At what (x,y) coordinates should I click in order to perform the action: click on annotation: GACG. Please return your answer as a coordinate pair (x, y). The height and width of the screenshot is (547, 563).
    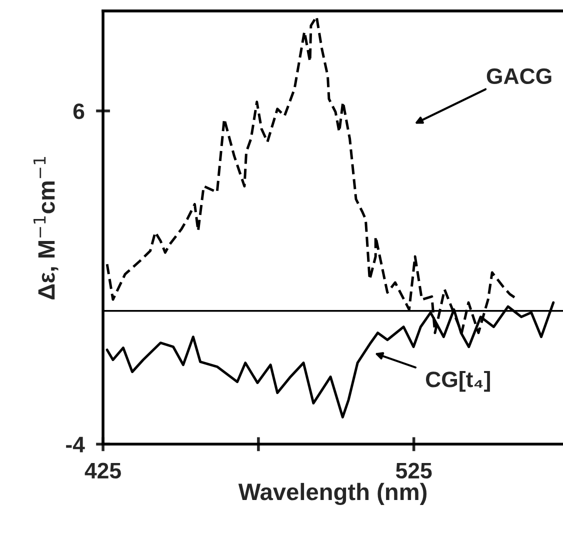
    Looking at the image, I should click on (519, 76).